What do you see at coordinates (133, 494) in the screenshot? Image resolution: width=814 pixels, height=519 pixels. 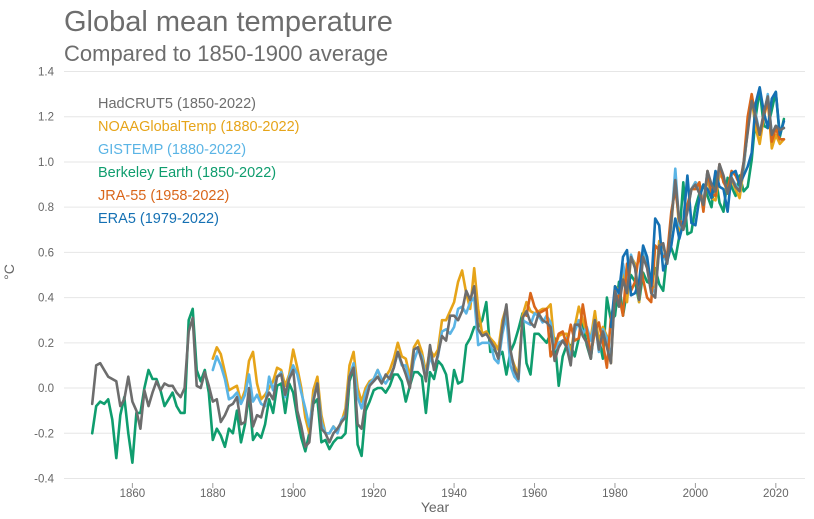 I see `x-tick-label: 1860` at bounding box center [133, 494].